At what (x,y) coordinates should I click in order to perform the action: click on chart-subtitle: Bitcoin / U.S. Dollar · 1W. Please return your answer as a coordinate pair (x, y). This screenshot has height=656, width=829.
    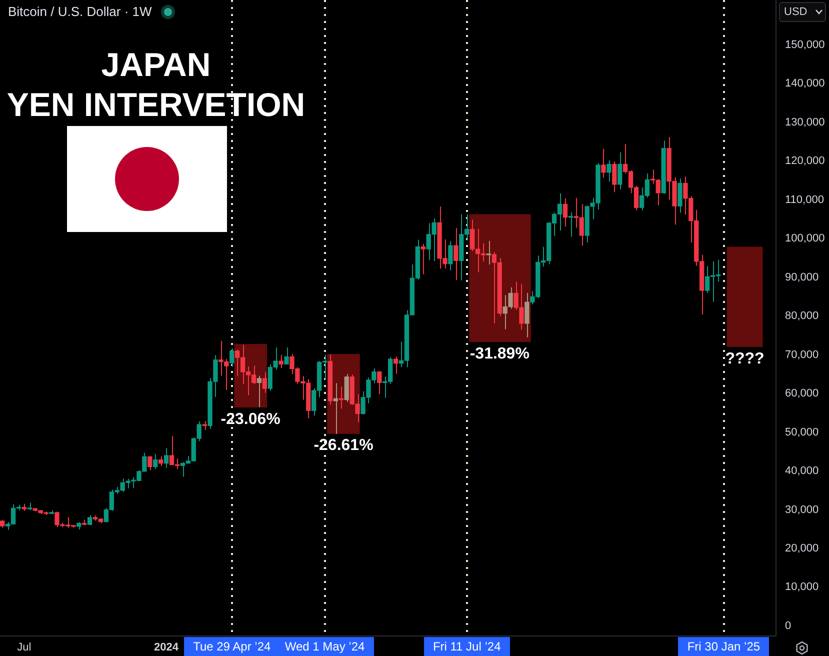
    Looking at the image, I should click on (80, 12).